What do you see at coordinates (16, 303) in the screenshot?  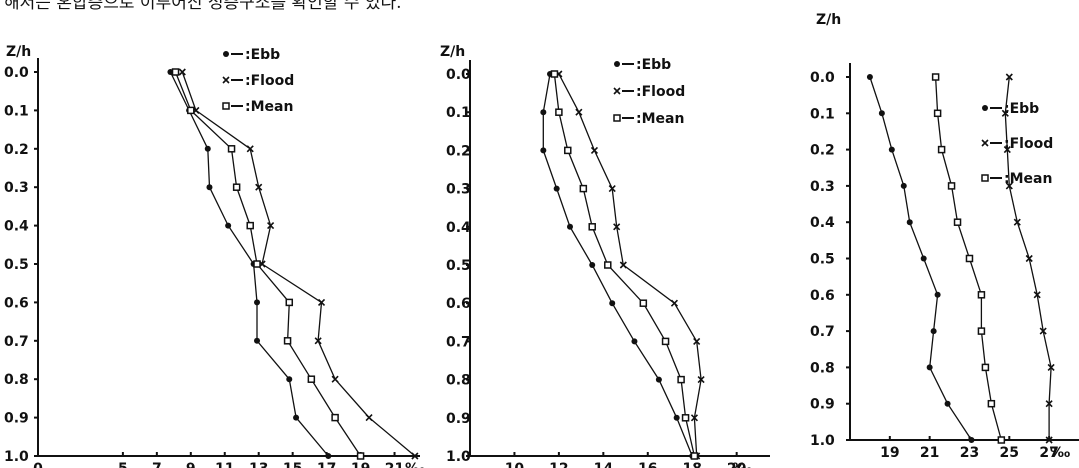 I see `y-tick-label: 0.6` at bounding box center [16, 303].